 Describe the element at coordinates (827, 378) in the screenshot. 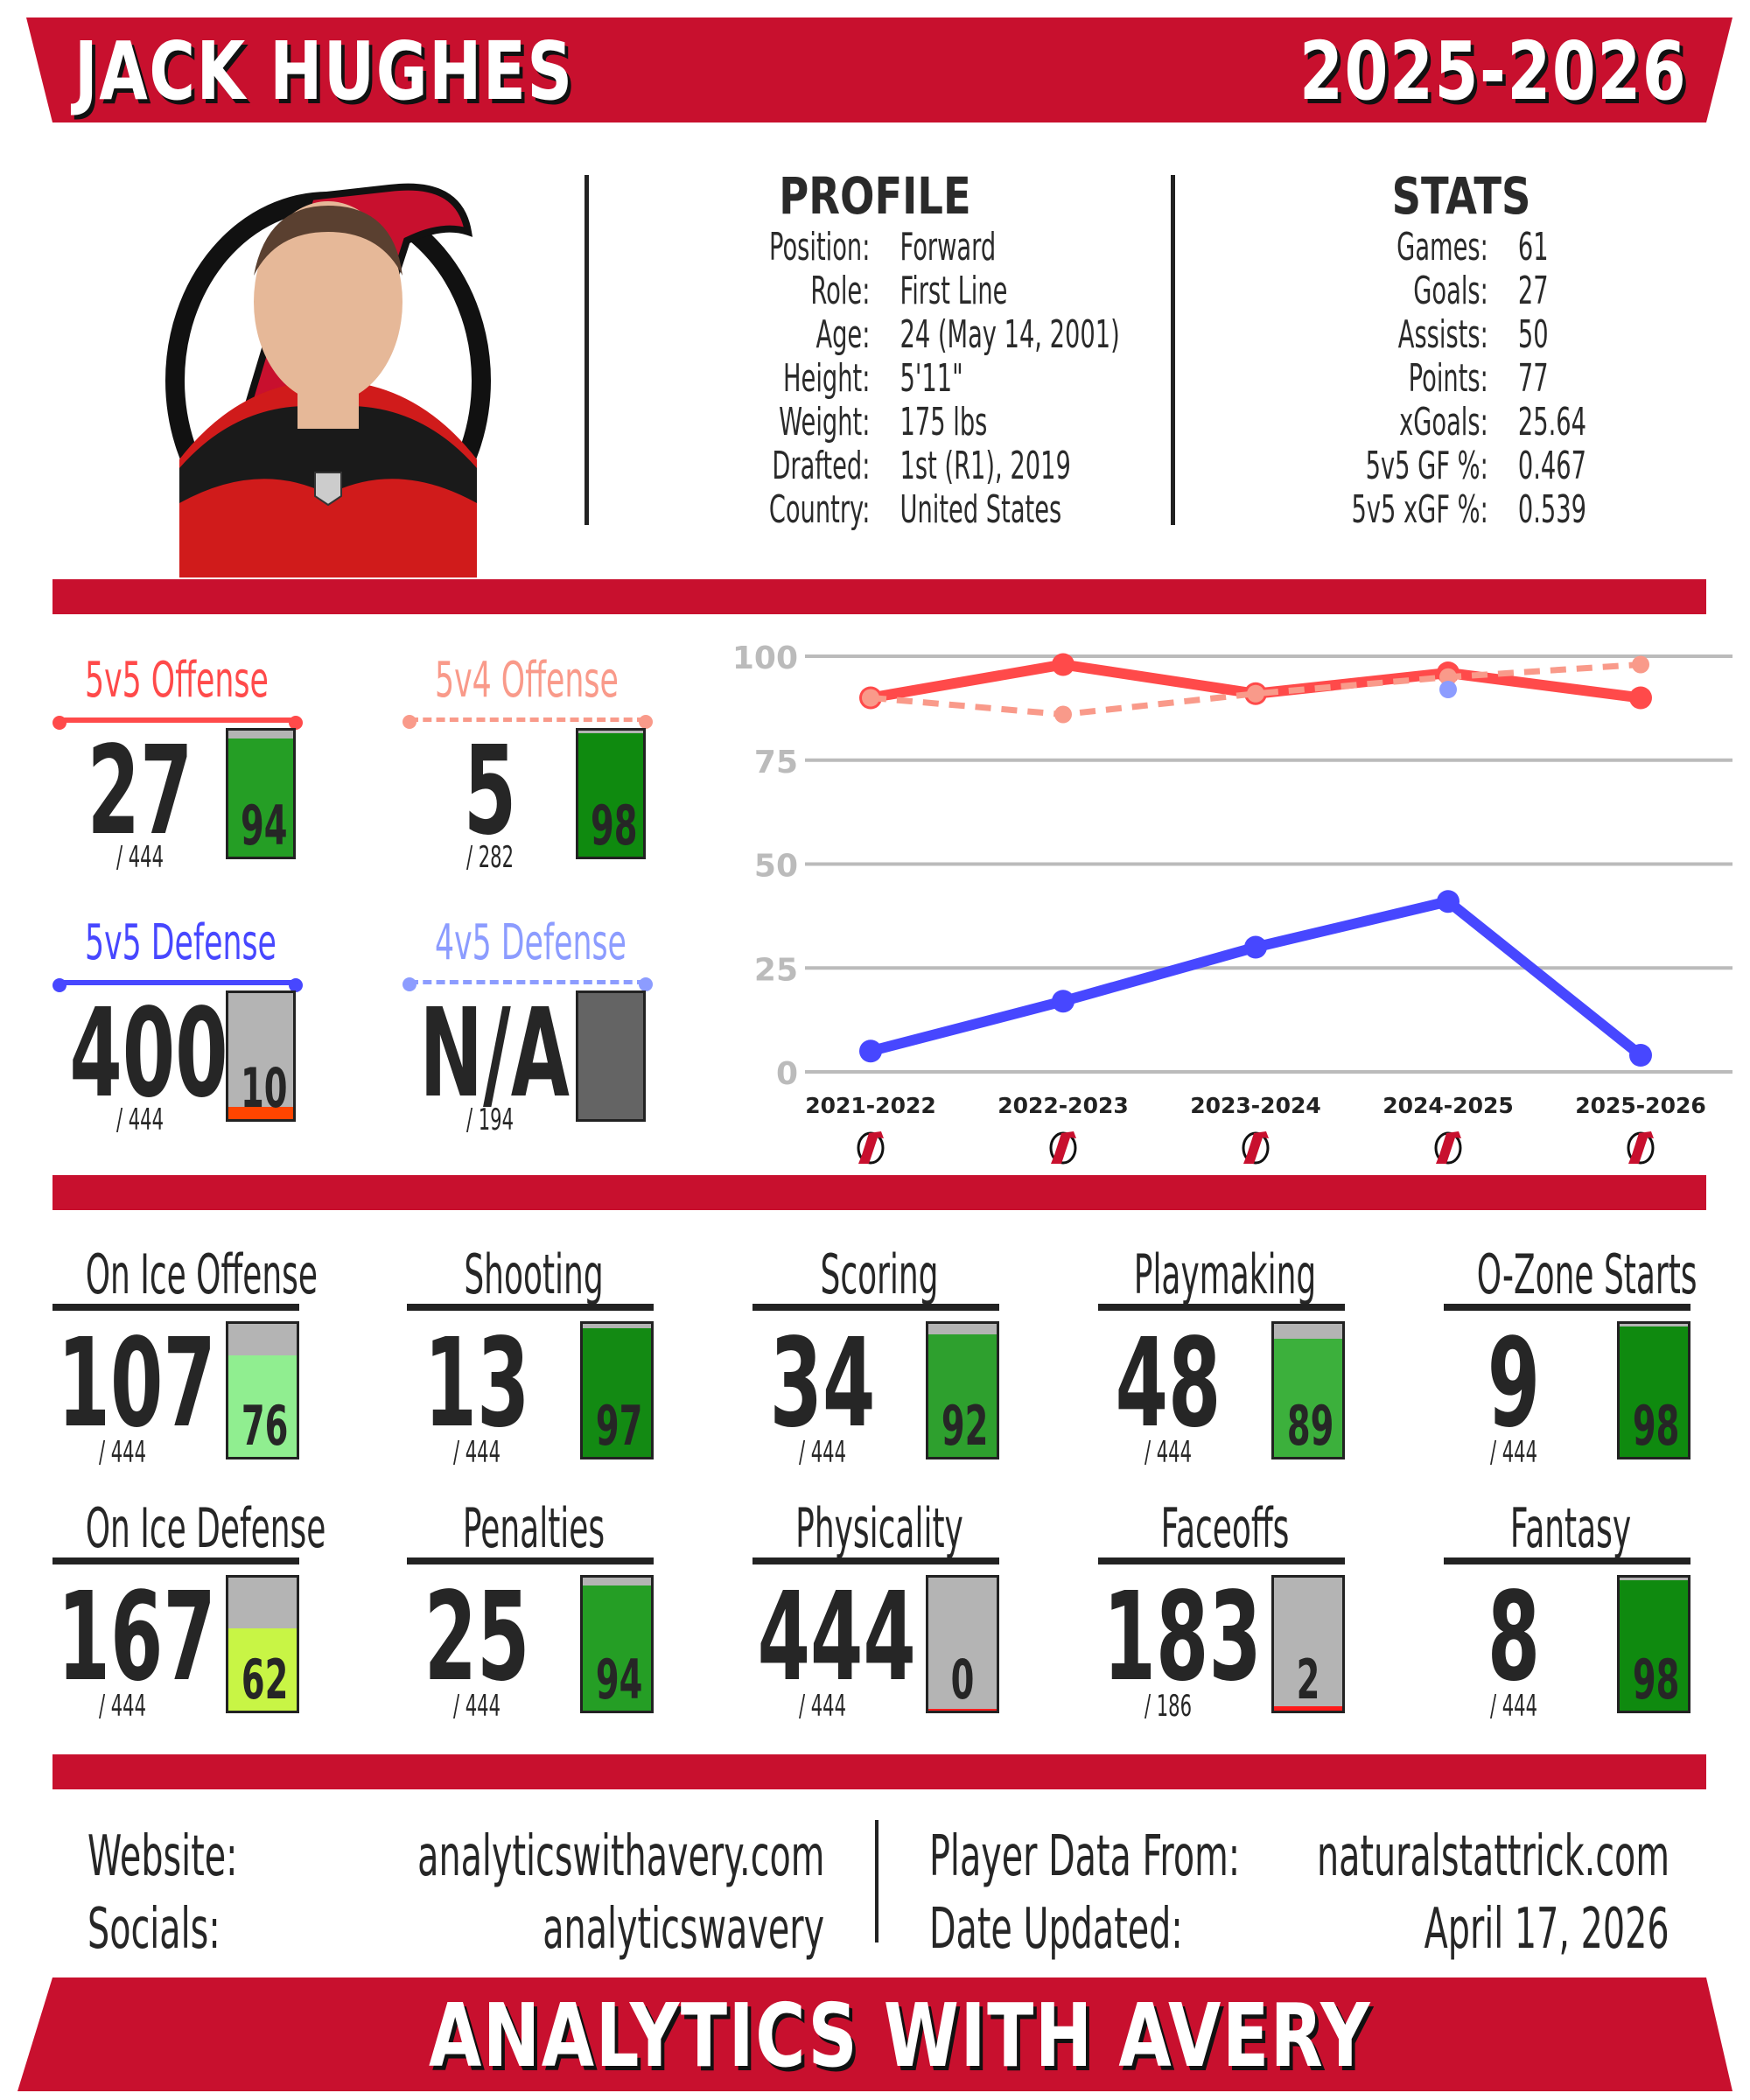

I see `profile-label: Height:` at that location.